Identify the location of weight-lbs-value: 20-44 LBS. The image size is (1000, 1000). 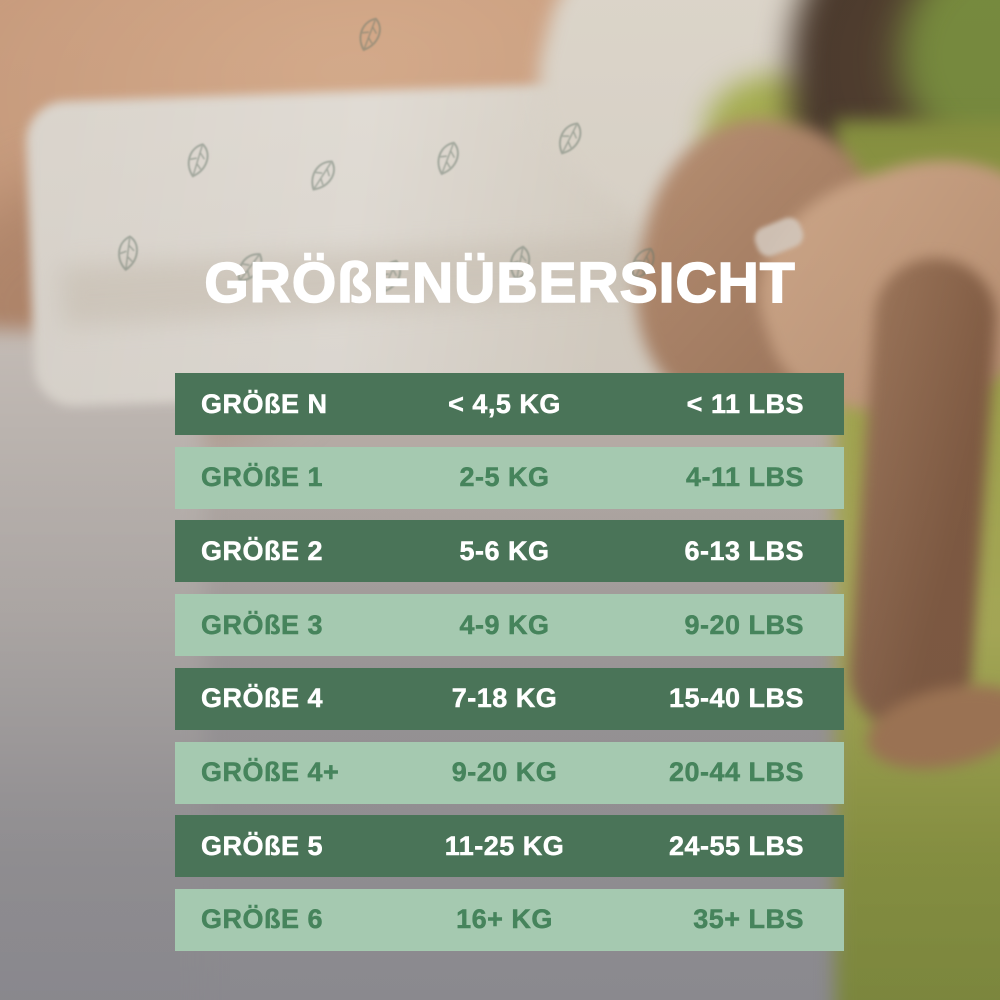
(736, 772).